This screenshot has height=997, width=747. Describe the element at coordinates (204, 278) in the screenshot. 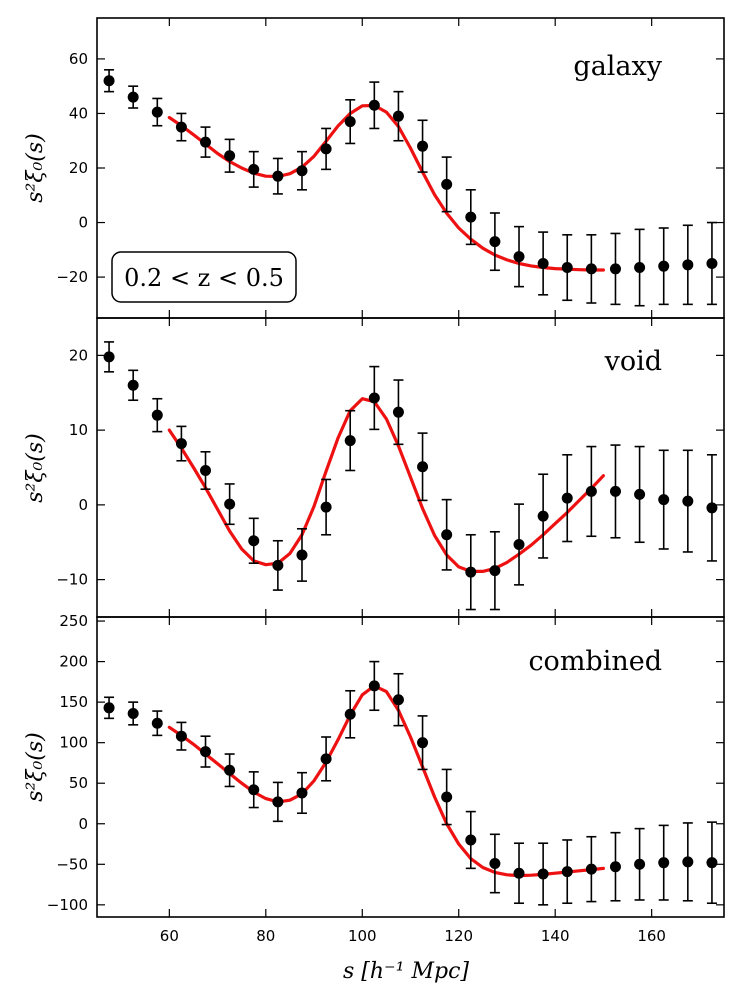

I see `redshift-annotation: 0.2 < z < 0.5` at that location.